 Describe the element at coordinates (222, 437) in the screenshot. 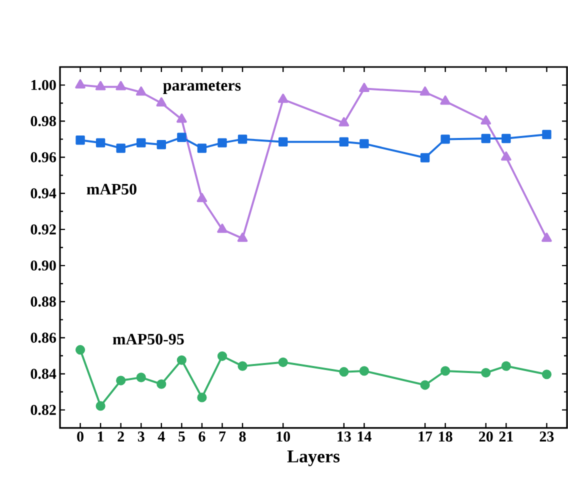

I see `x-tick-label: 7` at that location.